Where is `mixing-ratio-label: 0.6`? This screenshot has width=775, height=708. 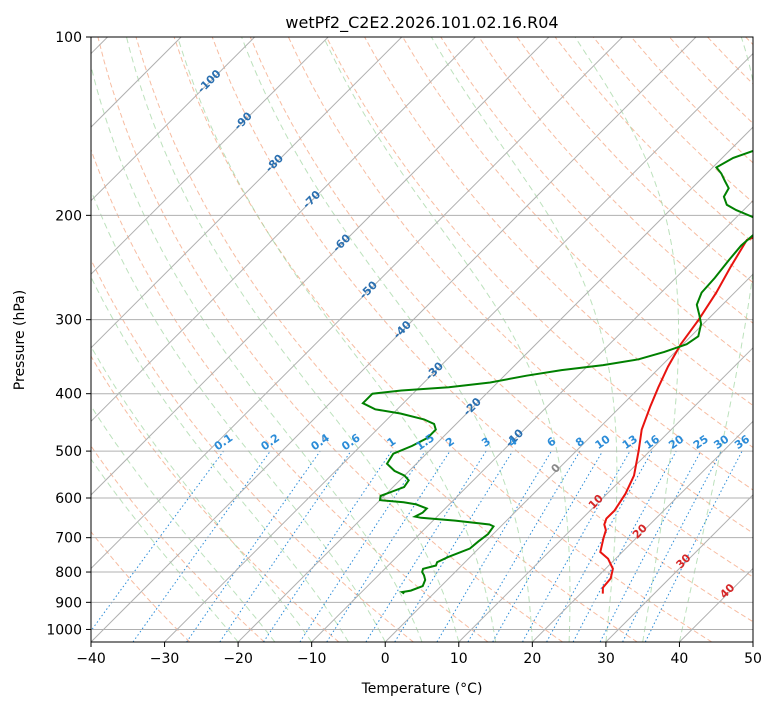
mixing-ratio-label: 0.6 is located at coordinates (351, 442).